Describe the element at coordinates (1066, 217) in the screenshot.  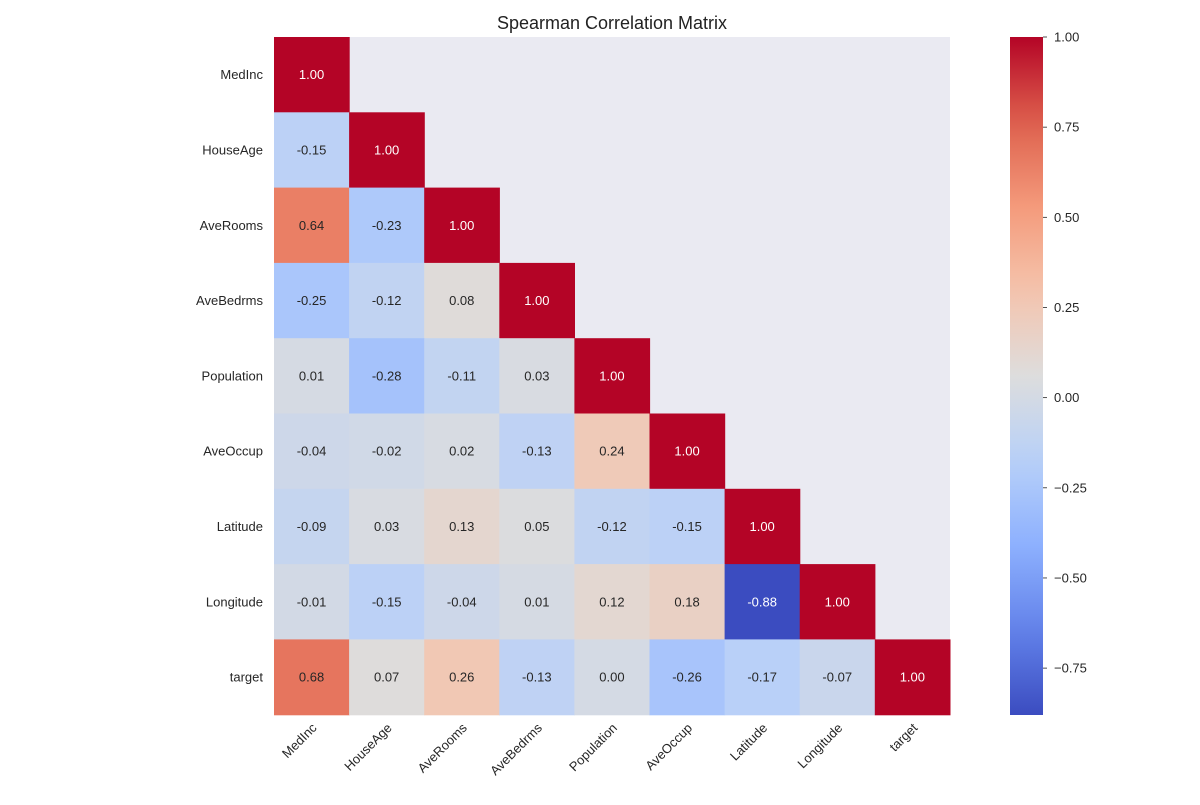
I see `colorbar-tick-label-2: 0.50` at that location.